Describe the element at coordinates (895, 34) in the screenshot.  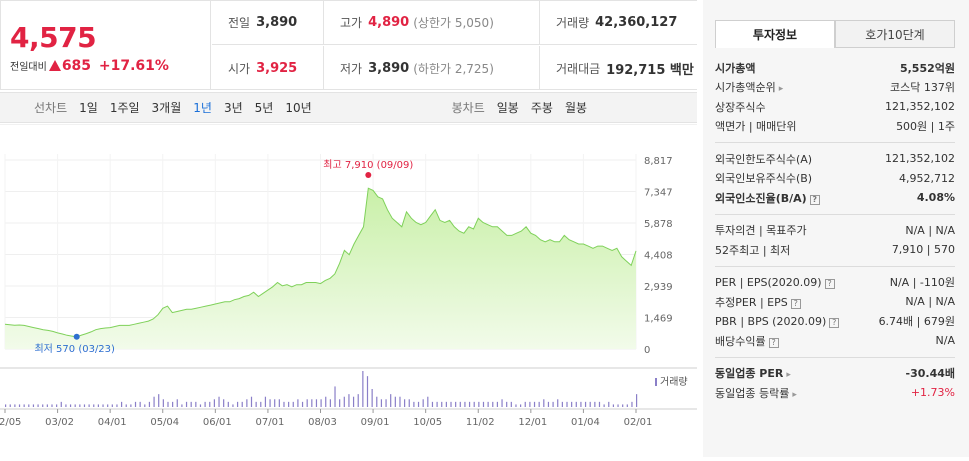
I see `tab-orderbook: 호가10단계` at that location.